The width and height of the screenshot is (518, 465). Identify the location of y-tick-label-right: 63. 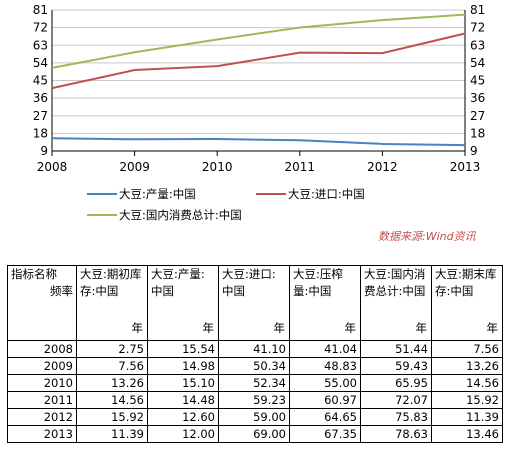
(477, 45).